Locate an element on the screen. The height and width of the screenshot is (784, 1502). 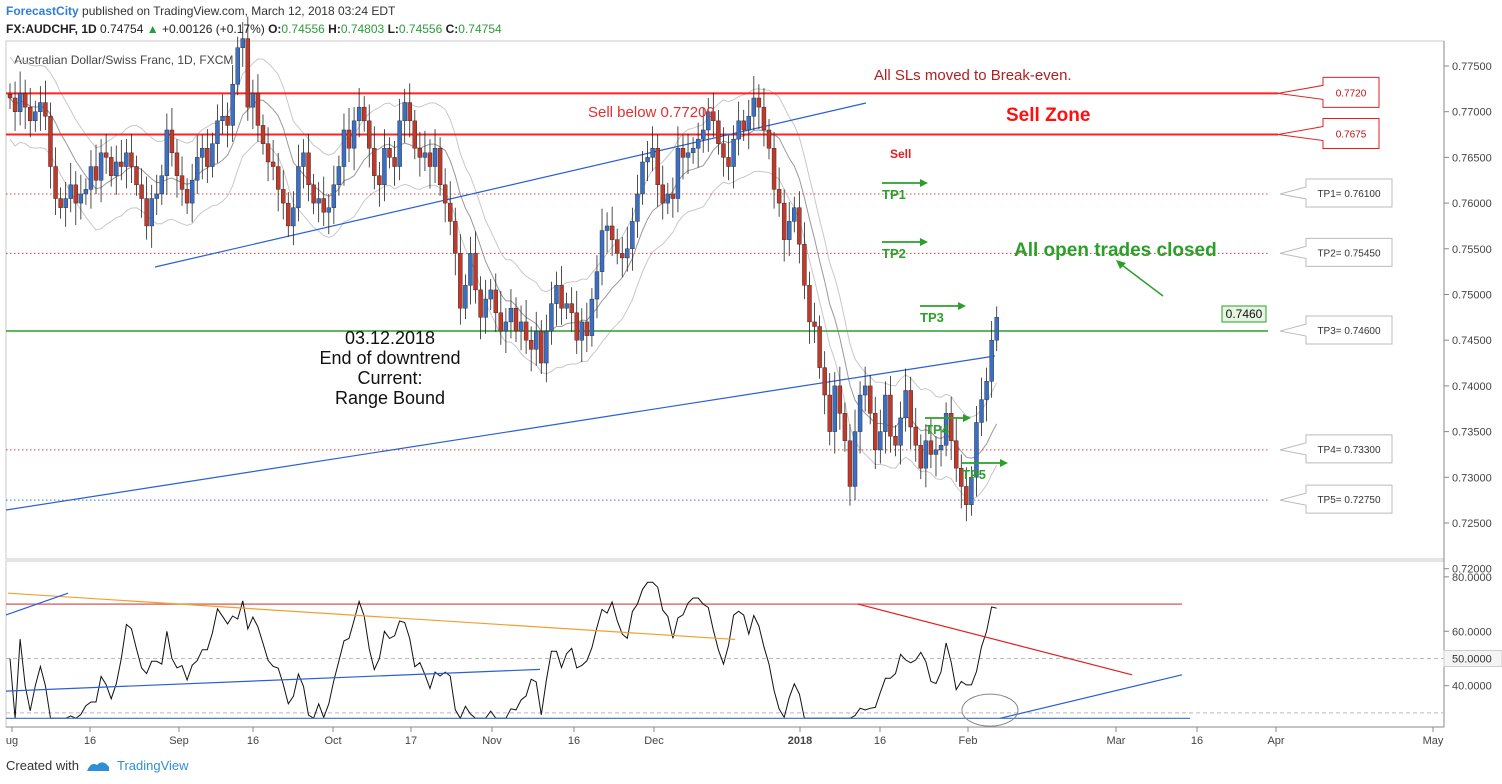
note-line-1: 03.12.2018 is located at coordinates (390, 338).